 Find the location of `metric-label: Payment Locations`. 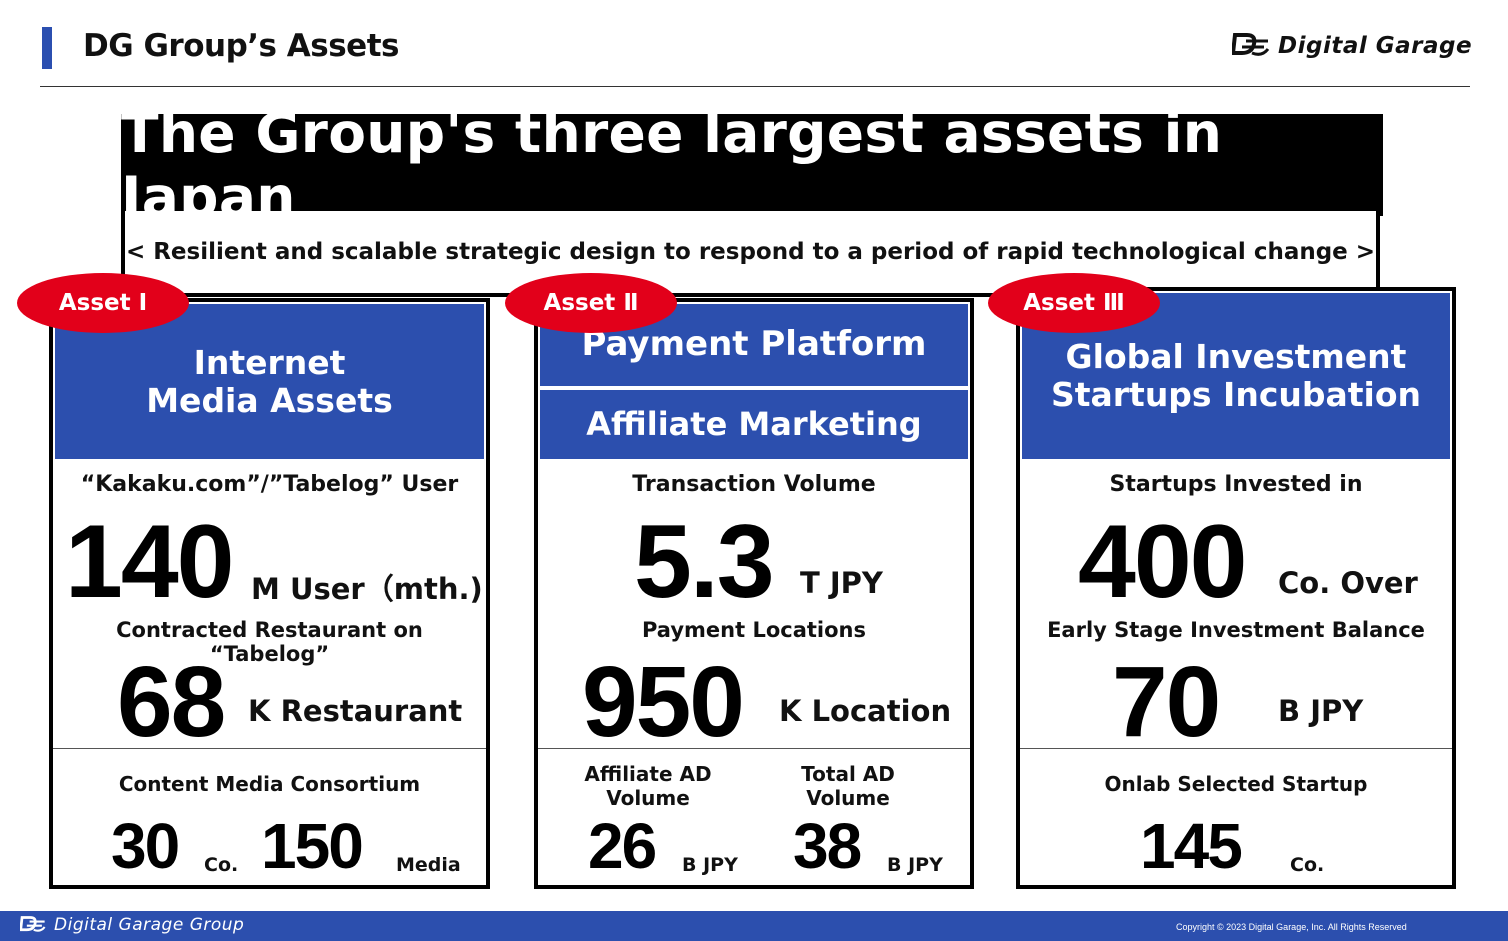

metric-label: Payment Locations is located at coordinates (753, 630).